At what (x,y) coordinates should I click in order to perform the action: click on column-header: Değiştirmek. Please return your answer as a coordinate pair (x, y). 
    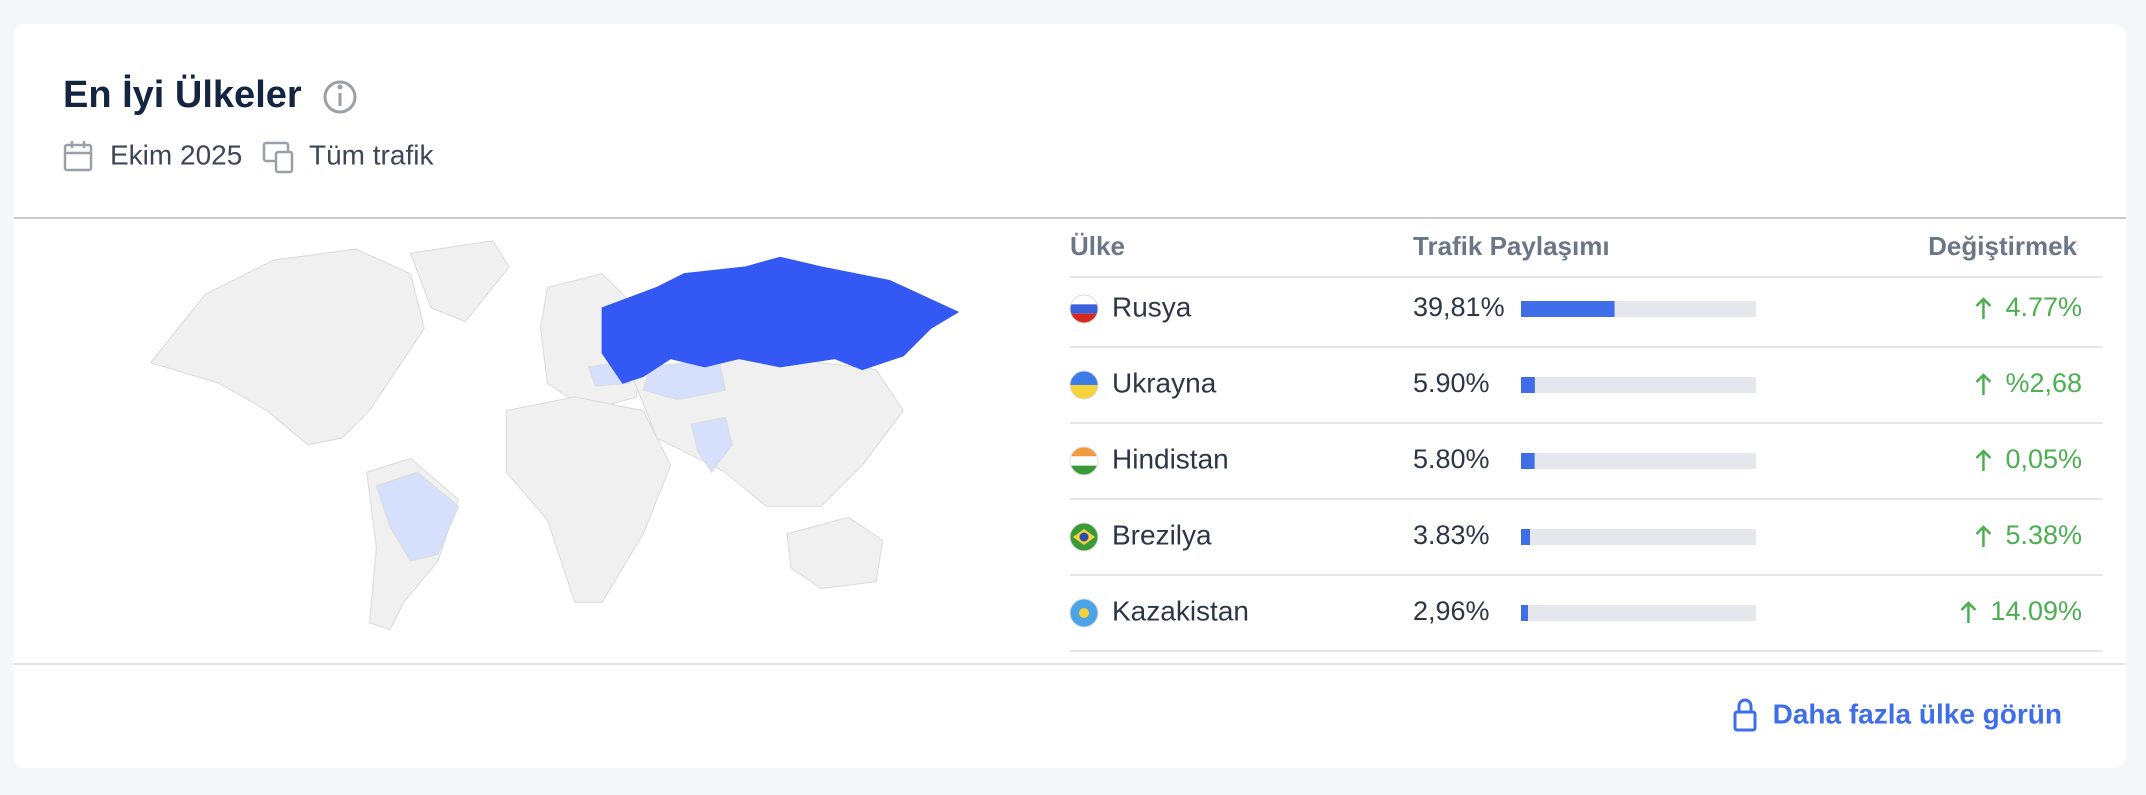
    Looking at the image, I should click on (2002, 246).